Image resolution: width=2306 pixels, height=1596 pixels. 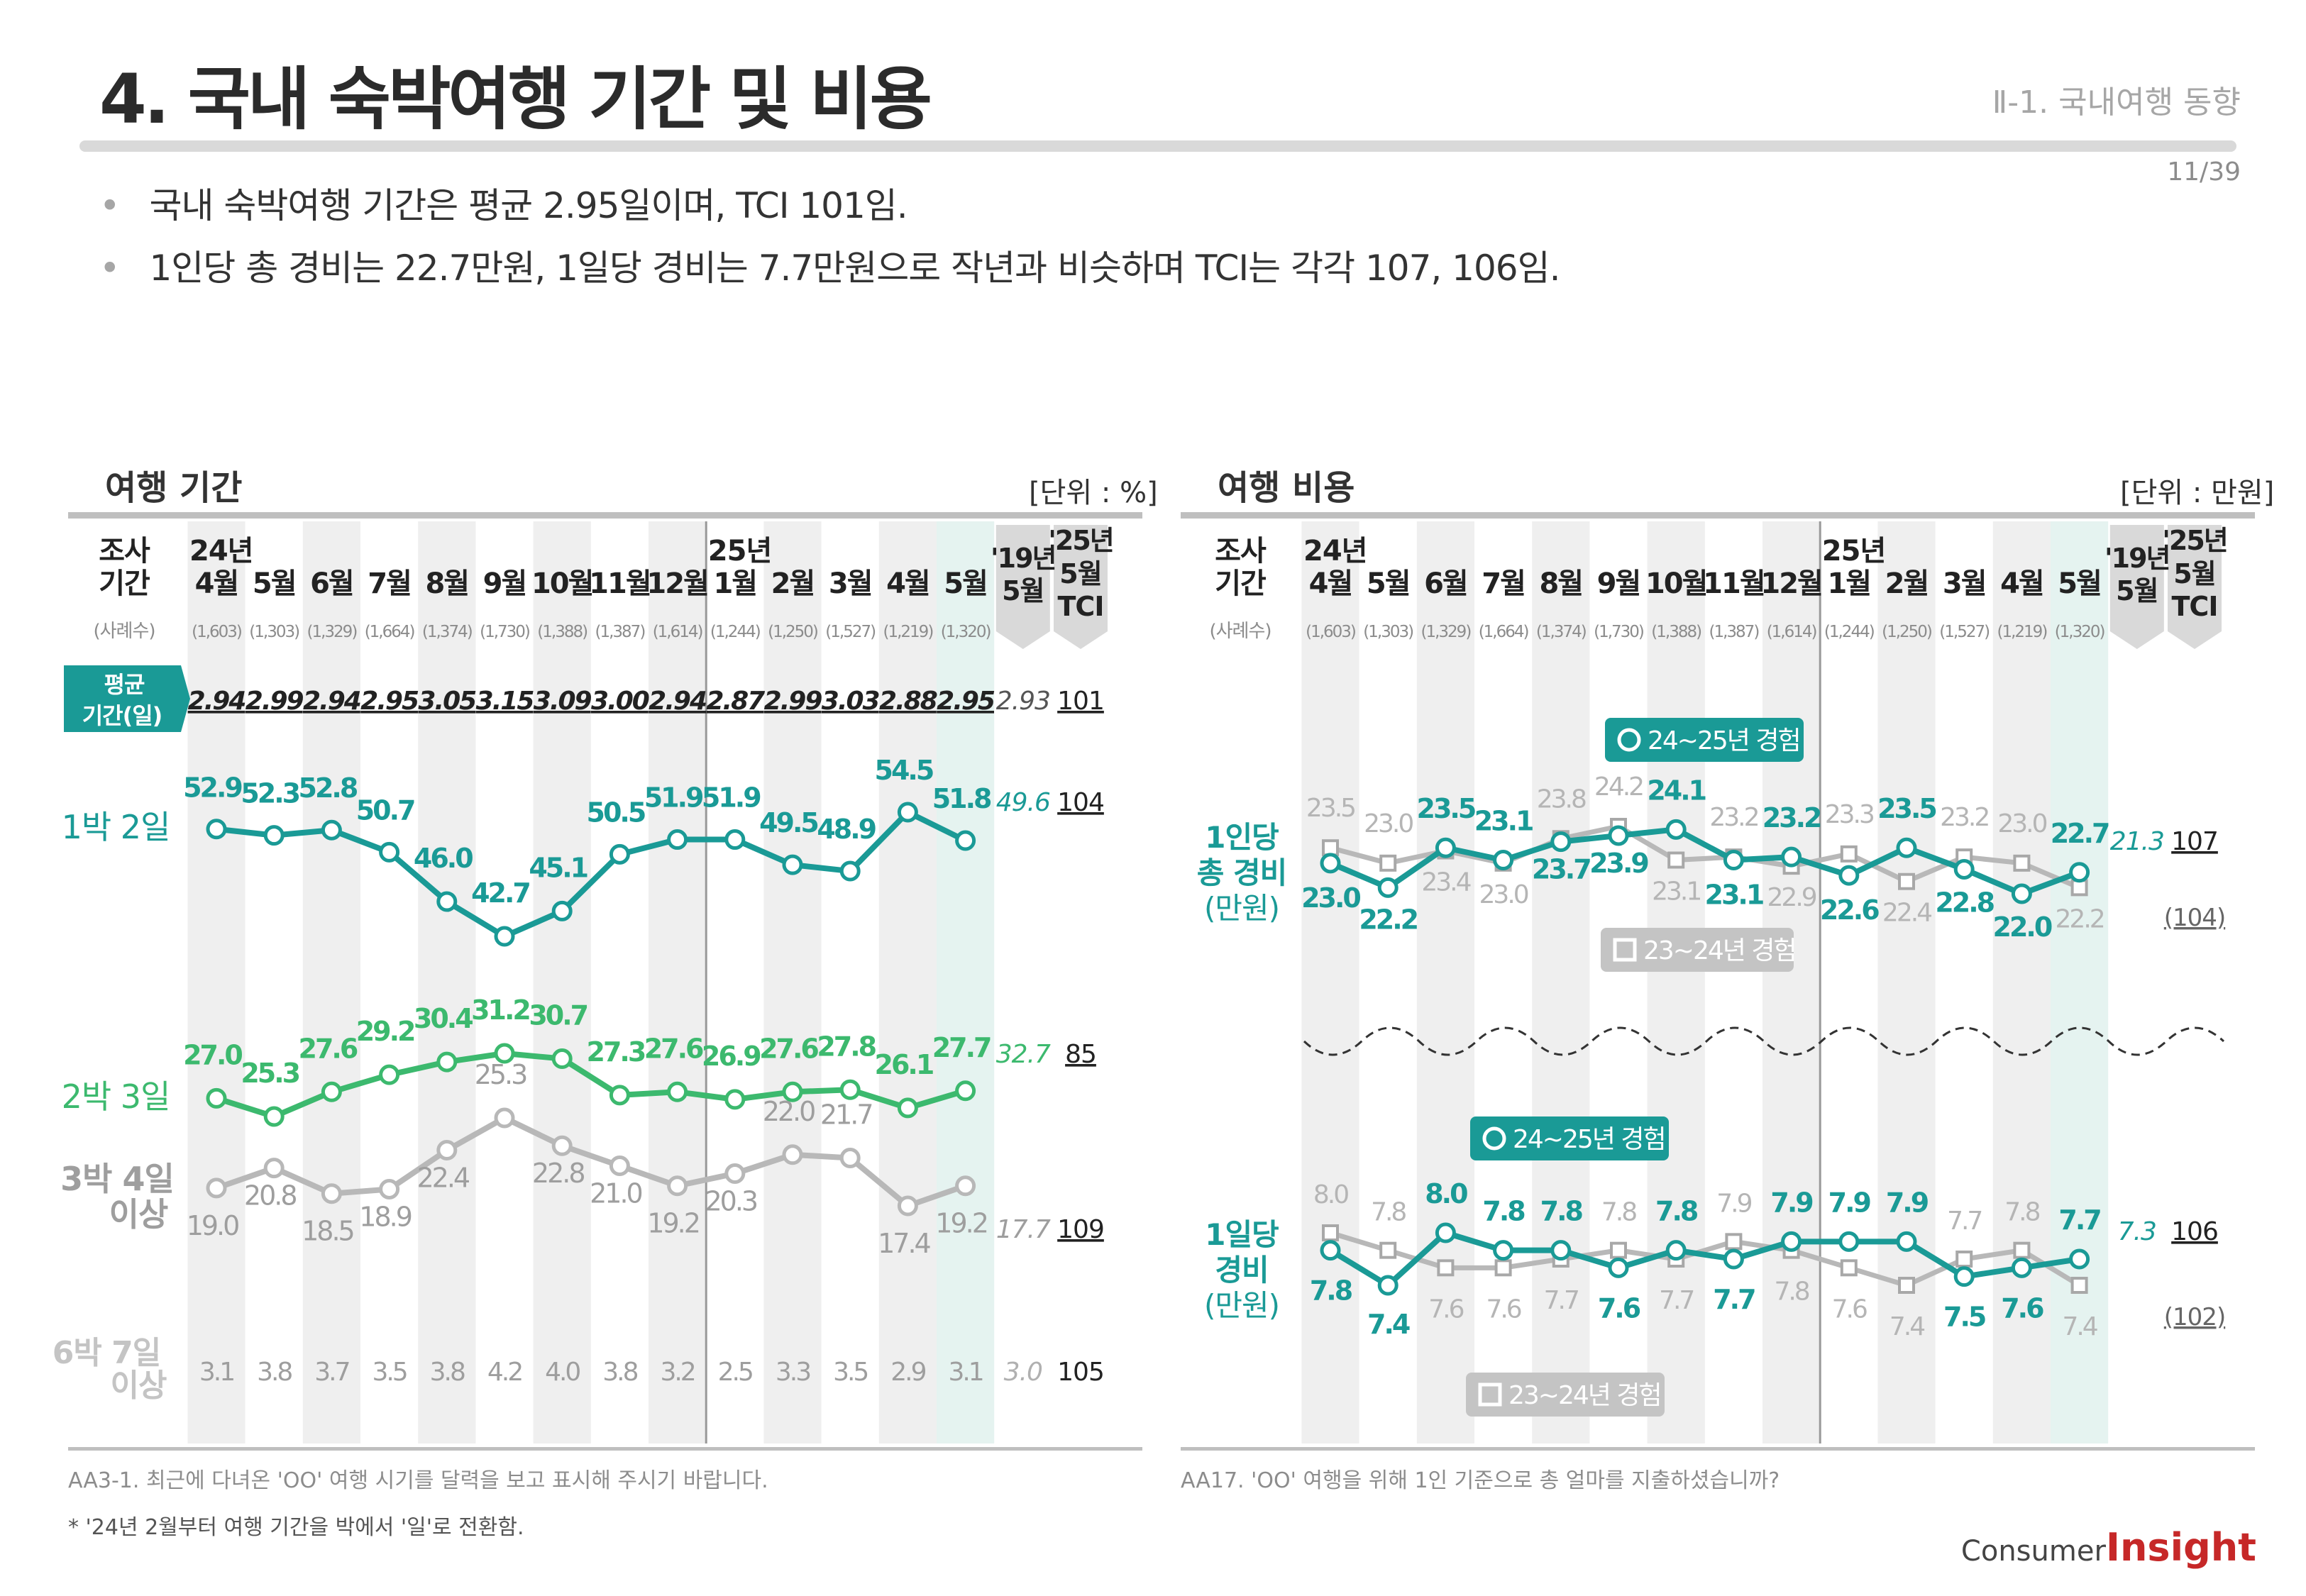 What do you see at coordinates (1241, 909) in the screenshot?
I see `per-person-row-label: (만원)` at bounding box center [1241, 909].